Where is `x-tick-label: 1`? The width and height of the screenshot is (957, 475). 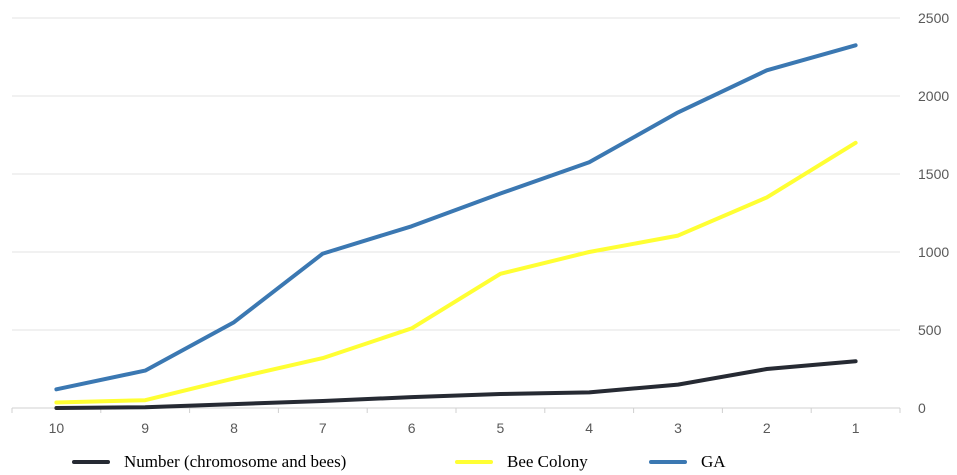
x-tick-label: 1 is located at coordinates (856, 428).